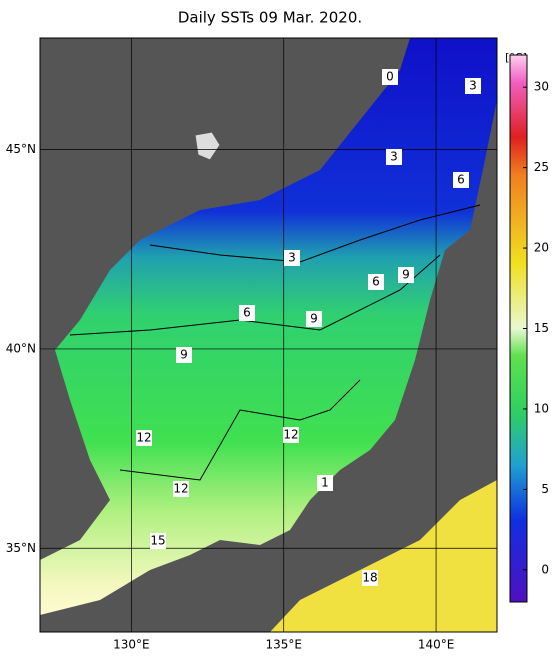 This screenshot has width=558, height=657. I want to click on colorbar-tick-label: 25, so click(541, 167).